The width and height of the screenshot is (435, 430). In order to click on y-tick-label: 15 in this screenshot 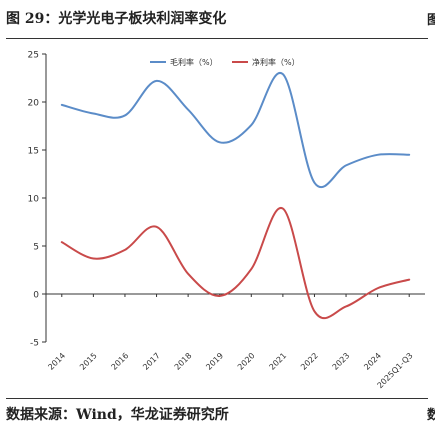, I will do `click(33, 152)`.